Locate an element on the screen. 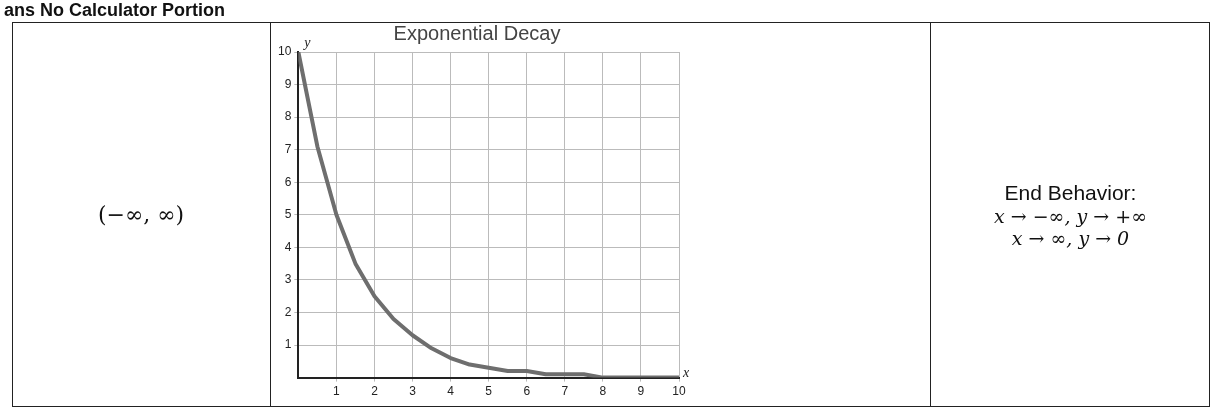 This screenshot has height=411, width=1217. x-tick-label: 7 is located at coordinates (565, 391).